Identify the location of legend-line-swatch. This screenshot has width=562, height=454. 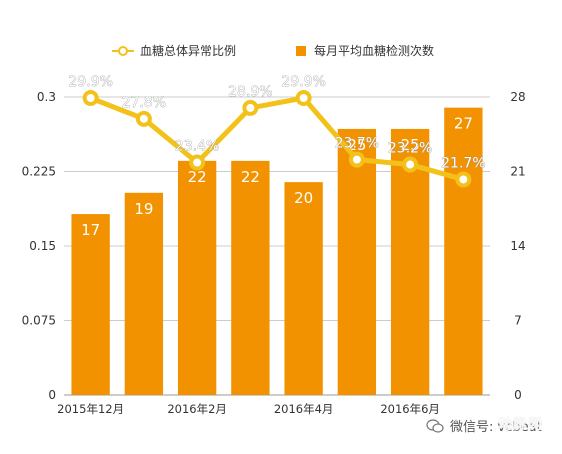
(123, 50).